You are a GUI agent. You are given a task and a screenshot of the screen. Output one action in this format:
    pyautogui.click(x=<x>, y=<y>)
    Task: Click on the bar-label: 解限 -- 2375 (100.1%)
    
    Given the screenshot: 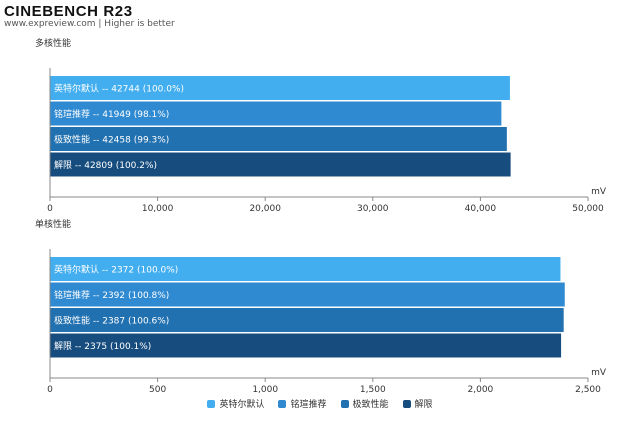 What is the action you would take?
    pyautogui.click(x=102, y=346)
    